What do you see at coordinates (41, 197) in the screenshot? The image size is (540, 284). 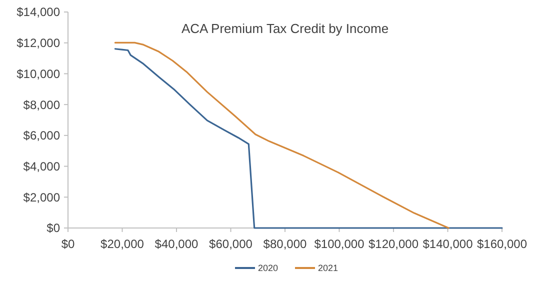 I see `y-tick-label: $2,000` at bounding box center [41, 197].